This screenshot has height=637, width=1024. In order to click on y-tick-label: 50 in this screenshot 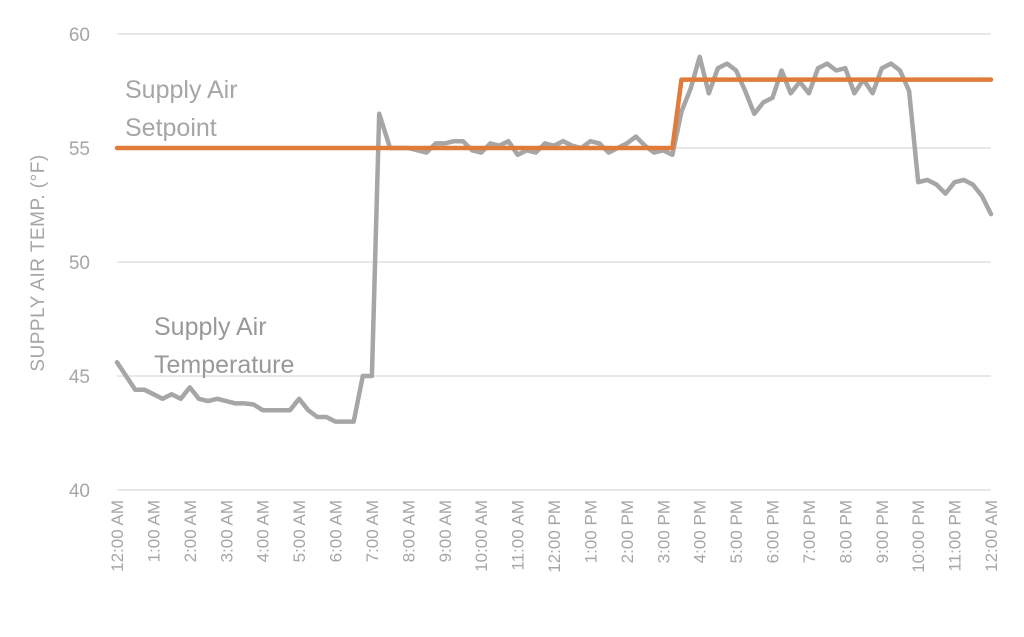, I will do `click(79, 263)`.